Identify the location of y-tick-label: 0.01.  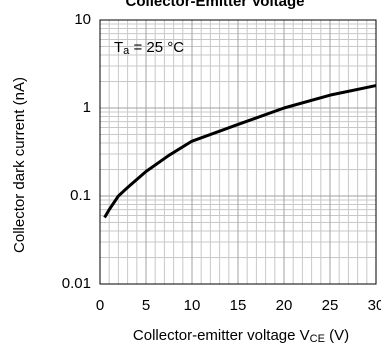
(76, 283).